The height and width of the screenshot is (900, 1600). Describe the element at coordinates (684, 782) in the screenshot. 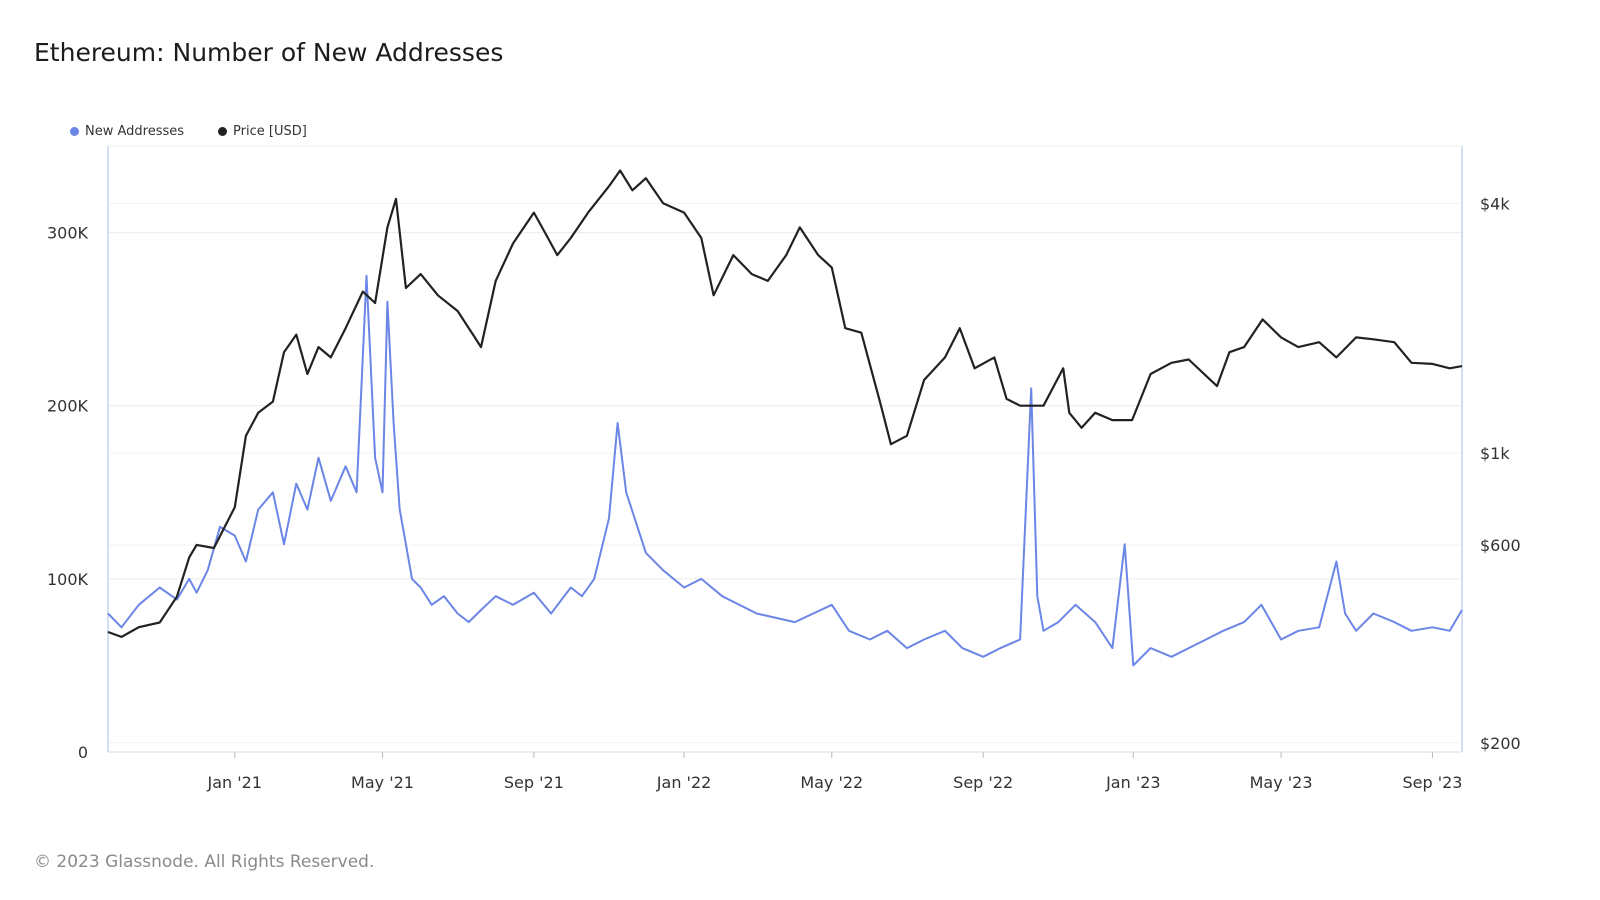

I see `x-tick-label: Jan '22` at that location.